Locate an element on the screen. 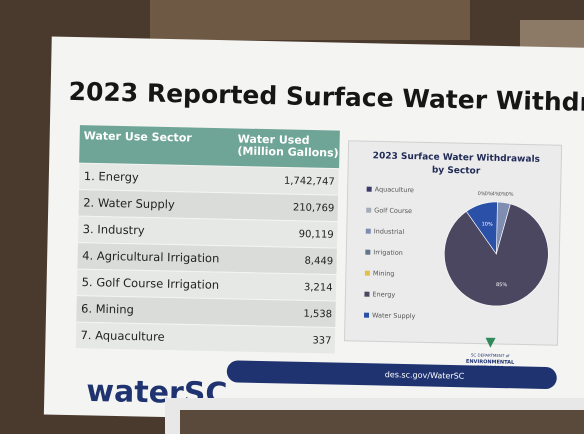 Image resolution: width=584 pixels, height=434 pixels. footer-banner is located at coordinates (391, 374).